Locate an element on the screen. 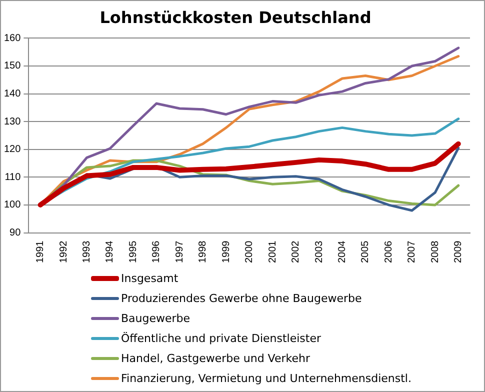 Image resolution: width=485 pixels, height=392 pixels. y-tick-label: 140 is located at coordinates (13, 94).